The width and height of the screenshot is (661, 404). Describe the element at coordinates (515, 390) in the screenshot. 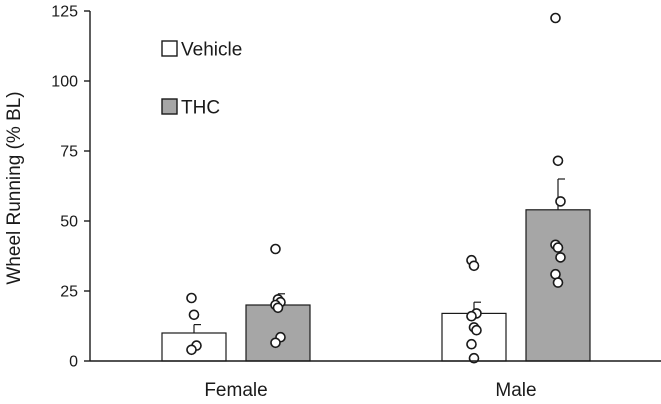

I see `x-category-label: Male` at that location.